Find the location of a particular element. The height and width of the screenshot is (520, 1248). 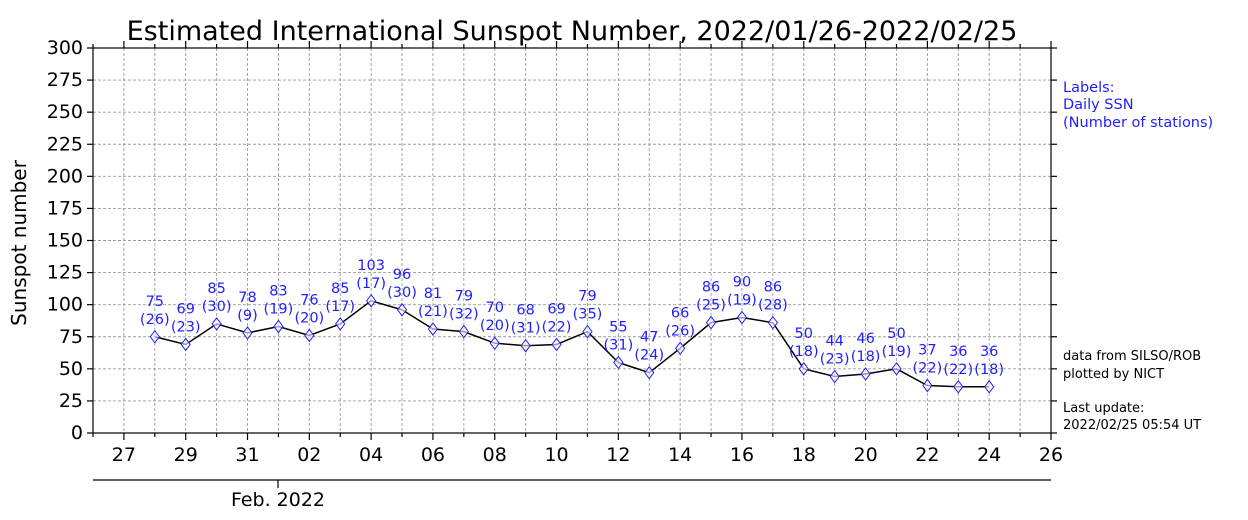

value-label: 96 is located at coordinates (402, 275).